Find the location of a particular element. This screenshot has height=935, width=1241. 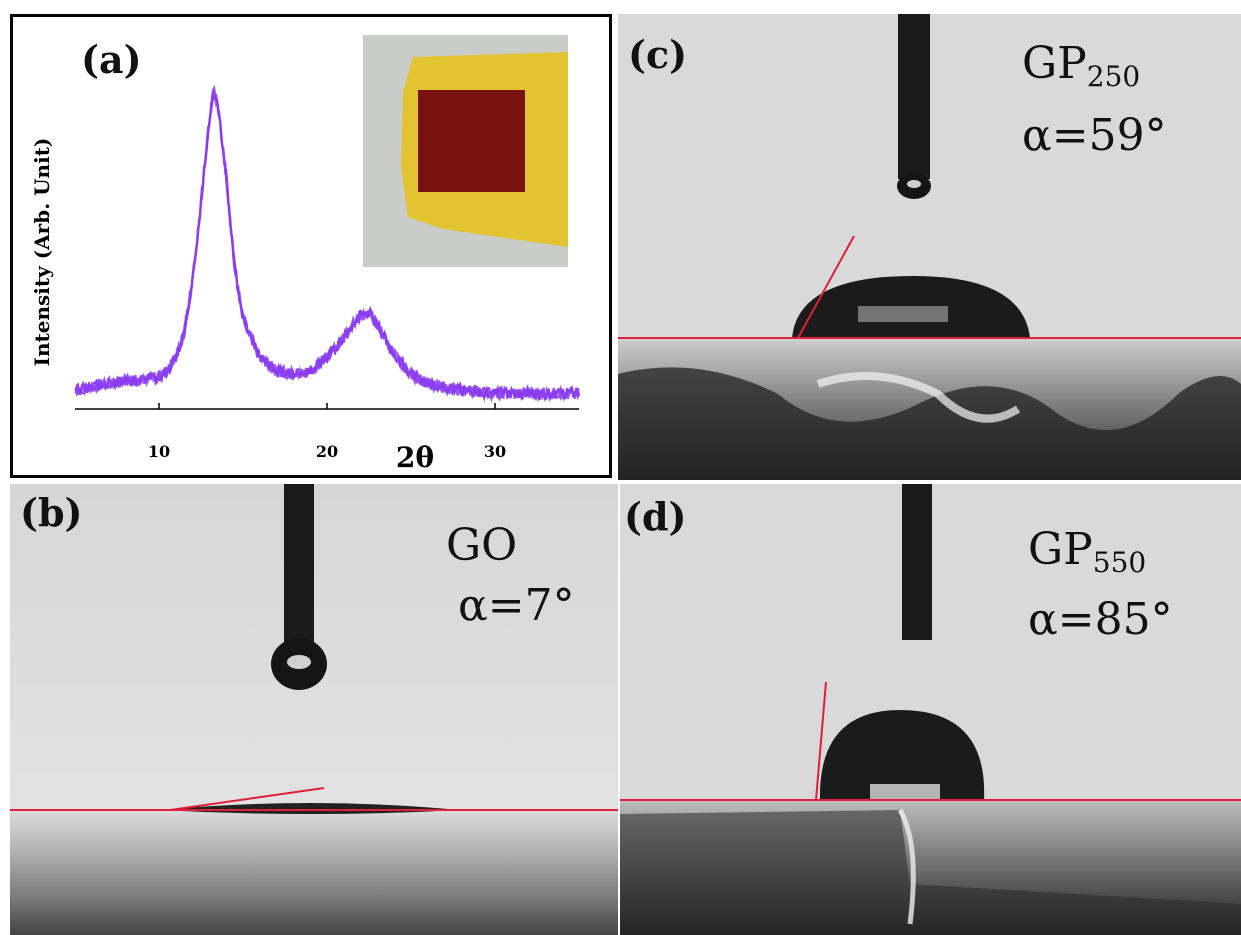

needle-c is located at coordinates (914, 96).